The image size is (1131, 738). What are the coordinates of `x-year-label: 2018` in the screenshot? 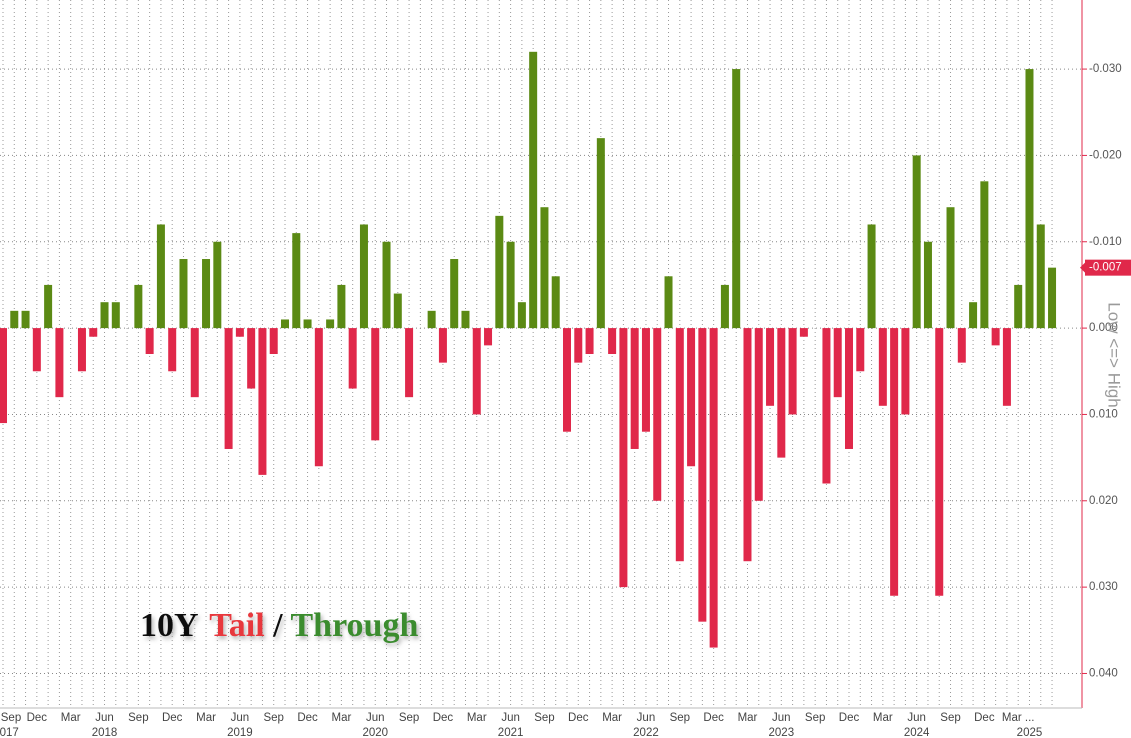 It's located at (105, 732).